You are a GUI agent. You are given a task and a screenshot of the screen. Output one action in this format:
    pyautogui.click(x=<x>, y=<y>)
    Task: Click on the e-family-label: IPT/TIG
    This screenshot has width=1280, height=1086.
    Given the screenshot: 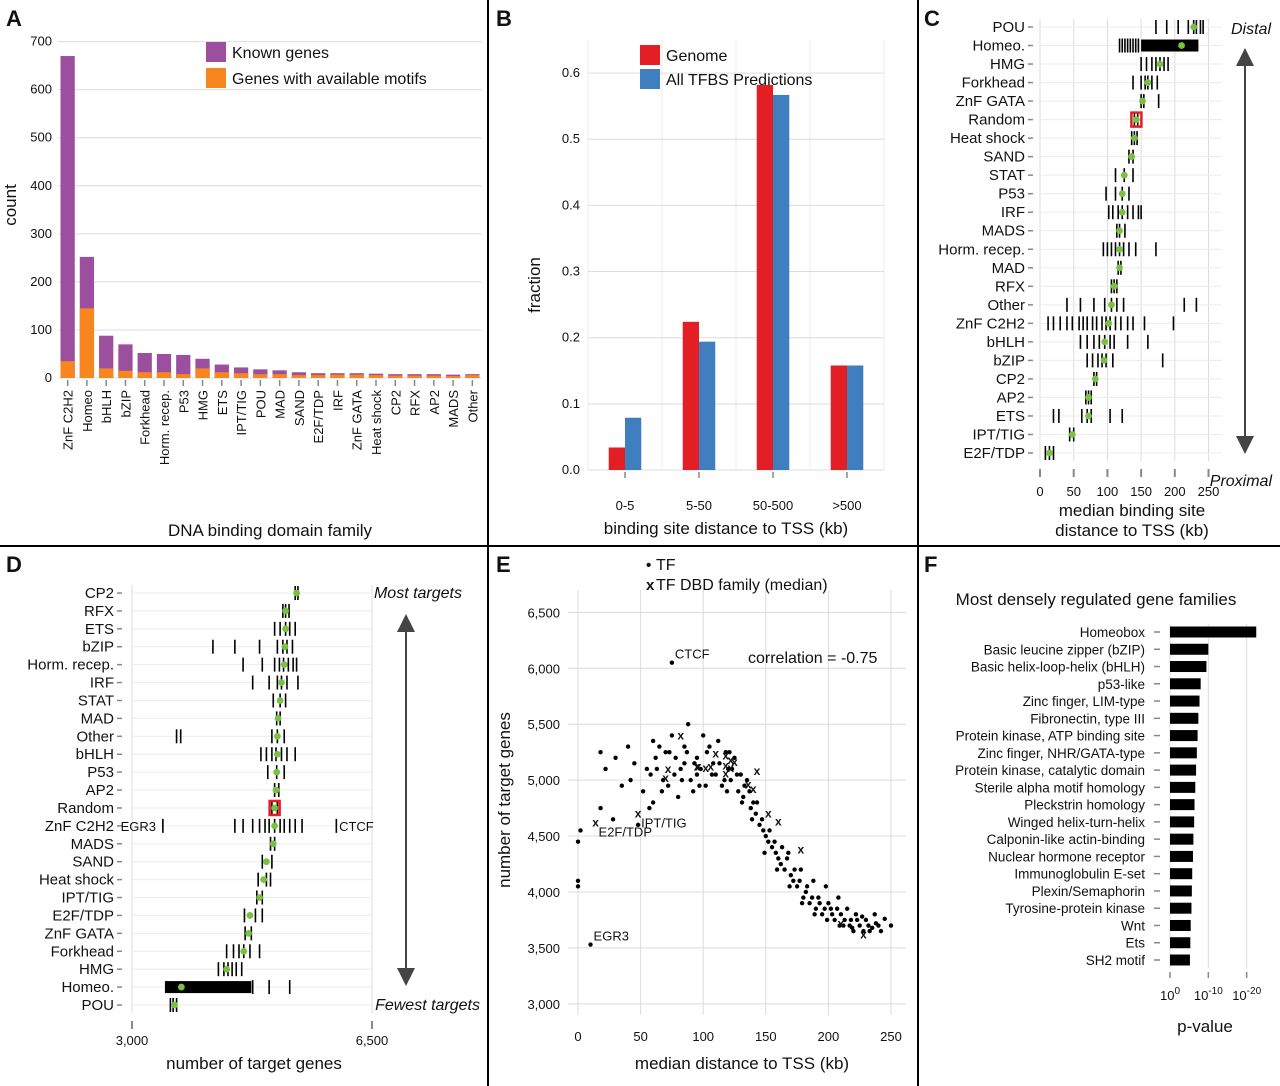 What is the action you would take?
    pyautogui.click(x=664, y=823)
    